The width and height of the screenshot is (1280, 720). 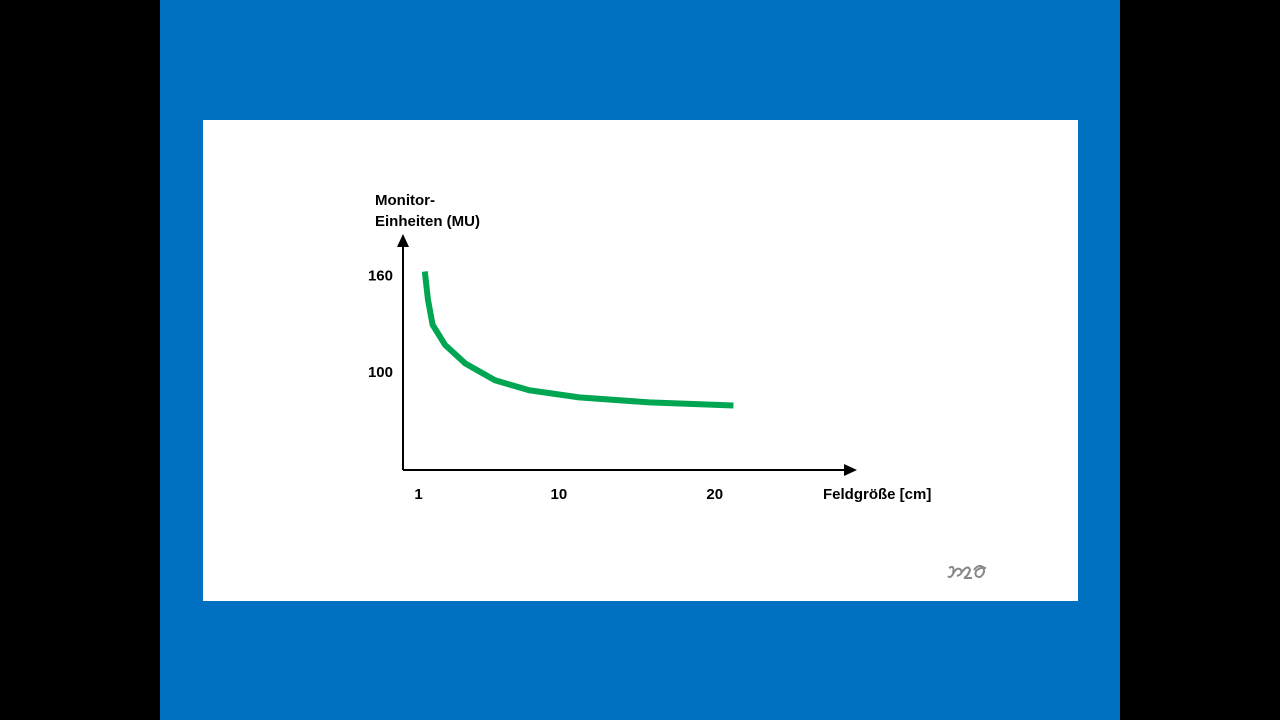 What do you see at coordinates (850, 470) in the screenshot?
I see `x-axis-arrow` at bounding box center [850, 470].